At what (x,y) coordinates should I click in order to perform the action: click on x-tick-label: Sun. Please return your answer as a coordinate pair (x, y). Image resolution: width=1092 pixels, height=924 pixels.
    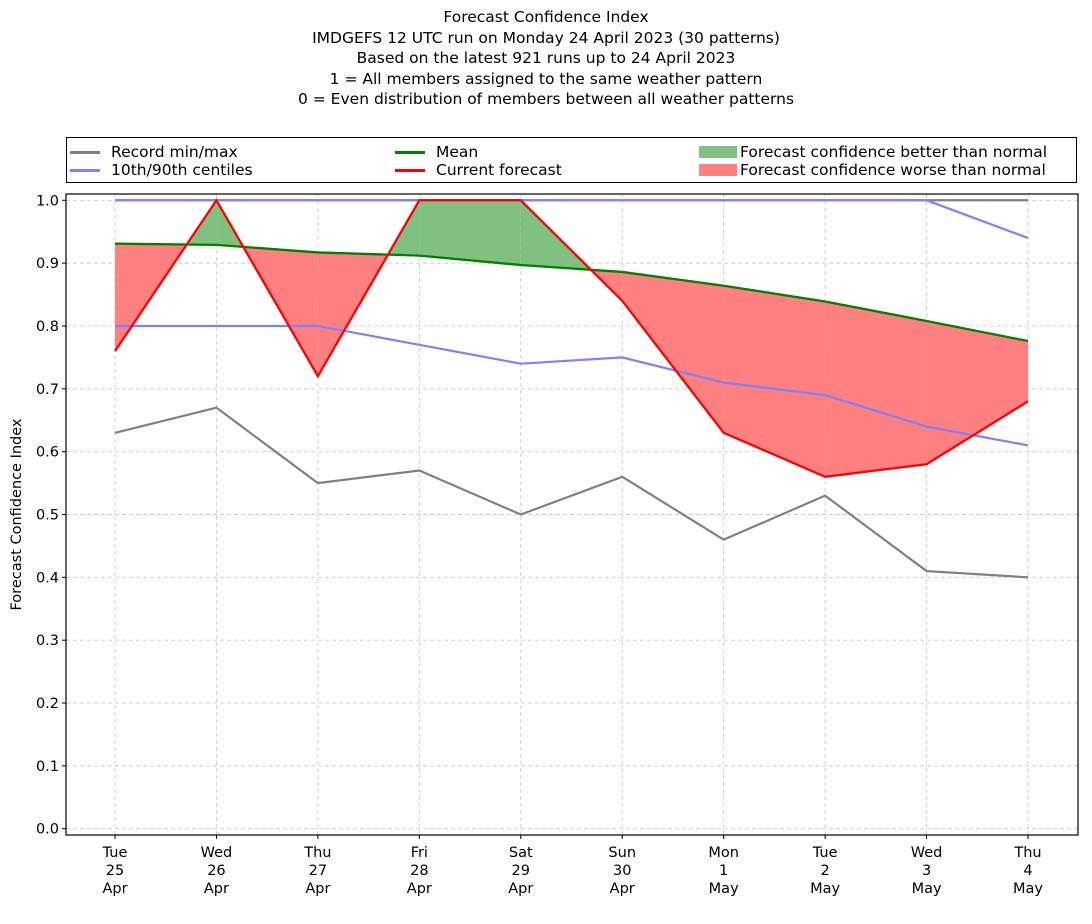
    Looking at the image, I should click on (622, 853).